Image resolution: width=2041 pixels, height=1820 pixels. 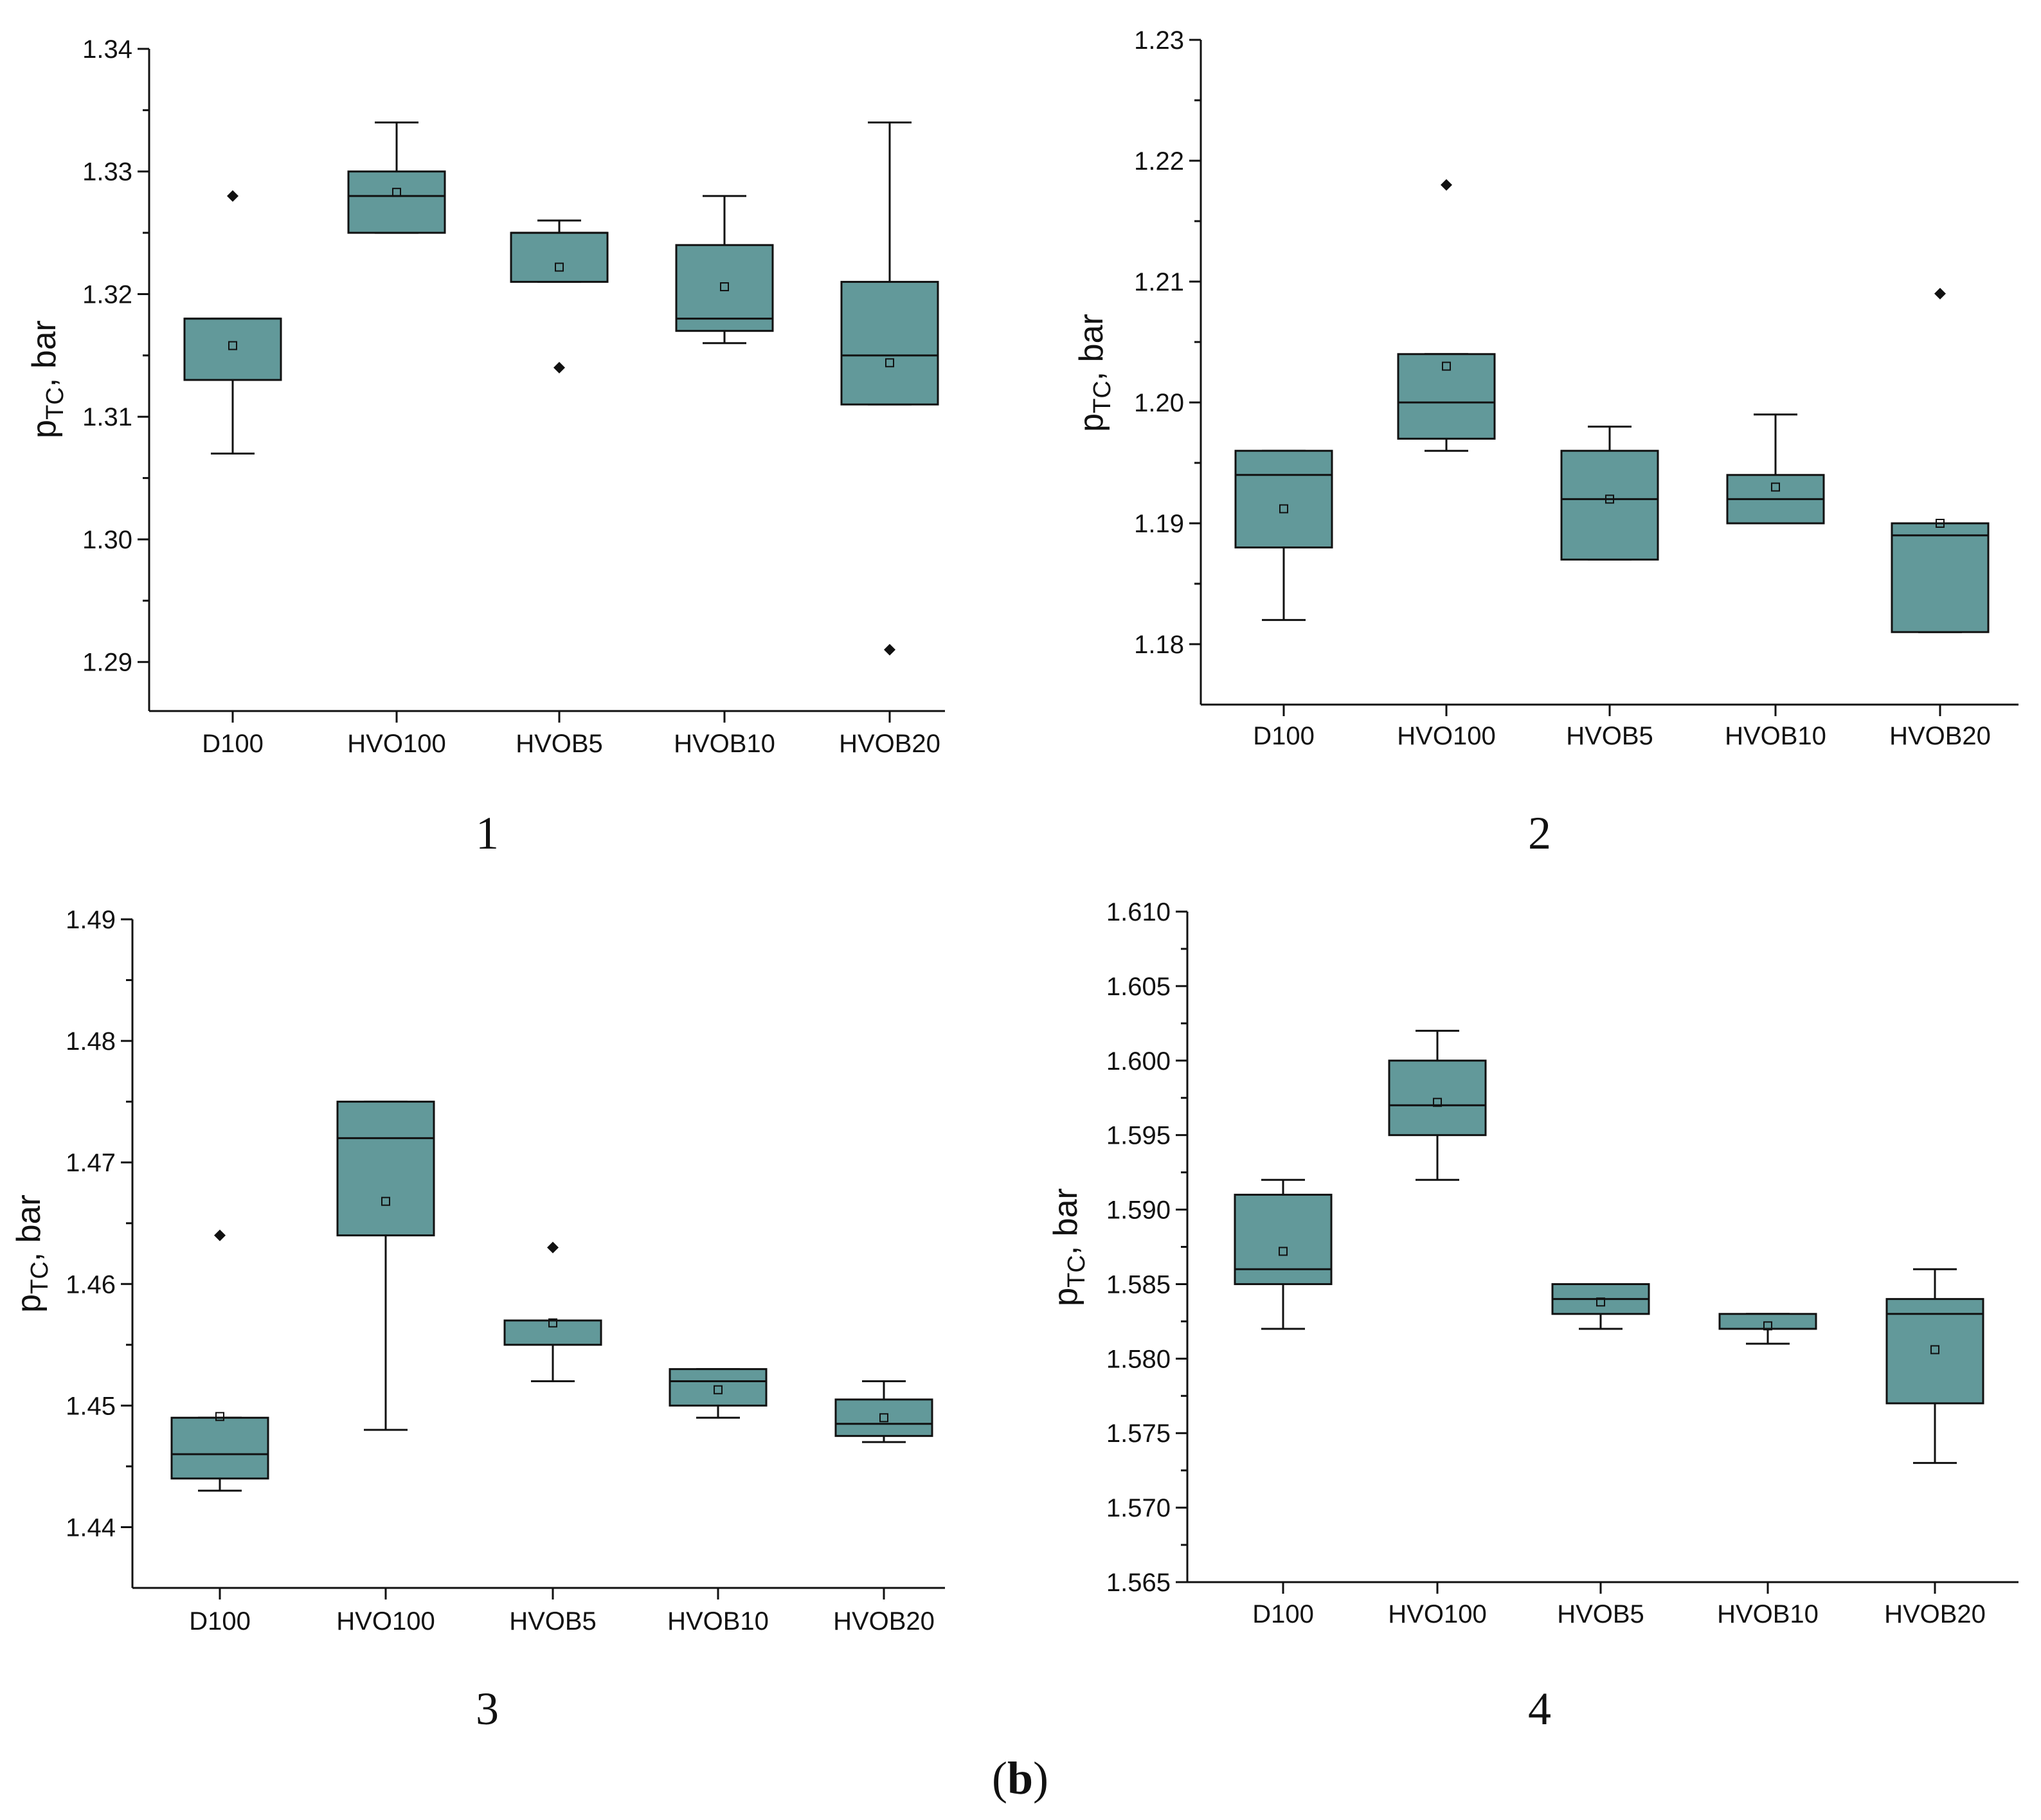 What do you see at coordinates (1139, 1284) in the screenshot?
I see `y-tick-label: 1.585` at bounding box center [1139, 1284].